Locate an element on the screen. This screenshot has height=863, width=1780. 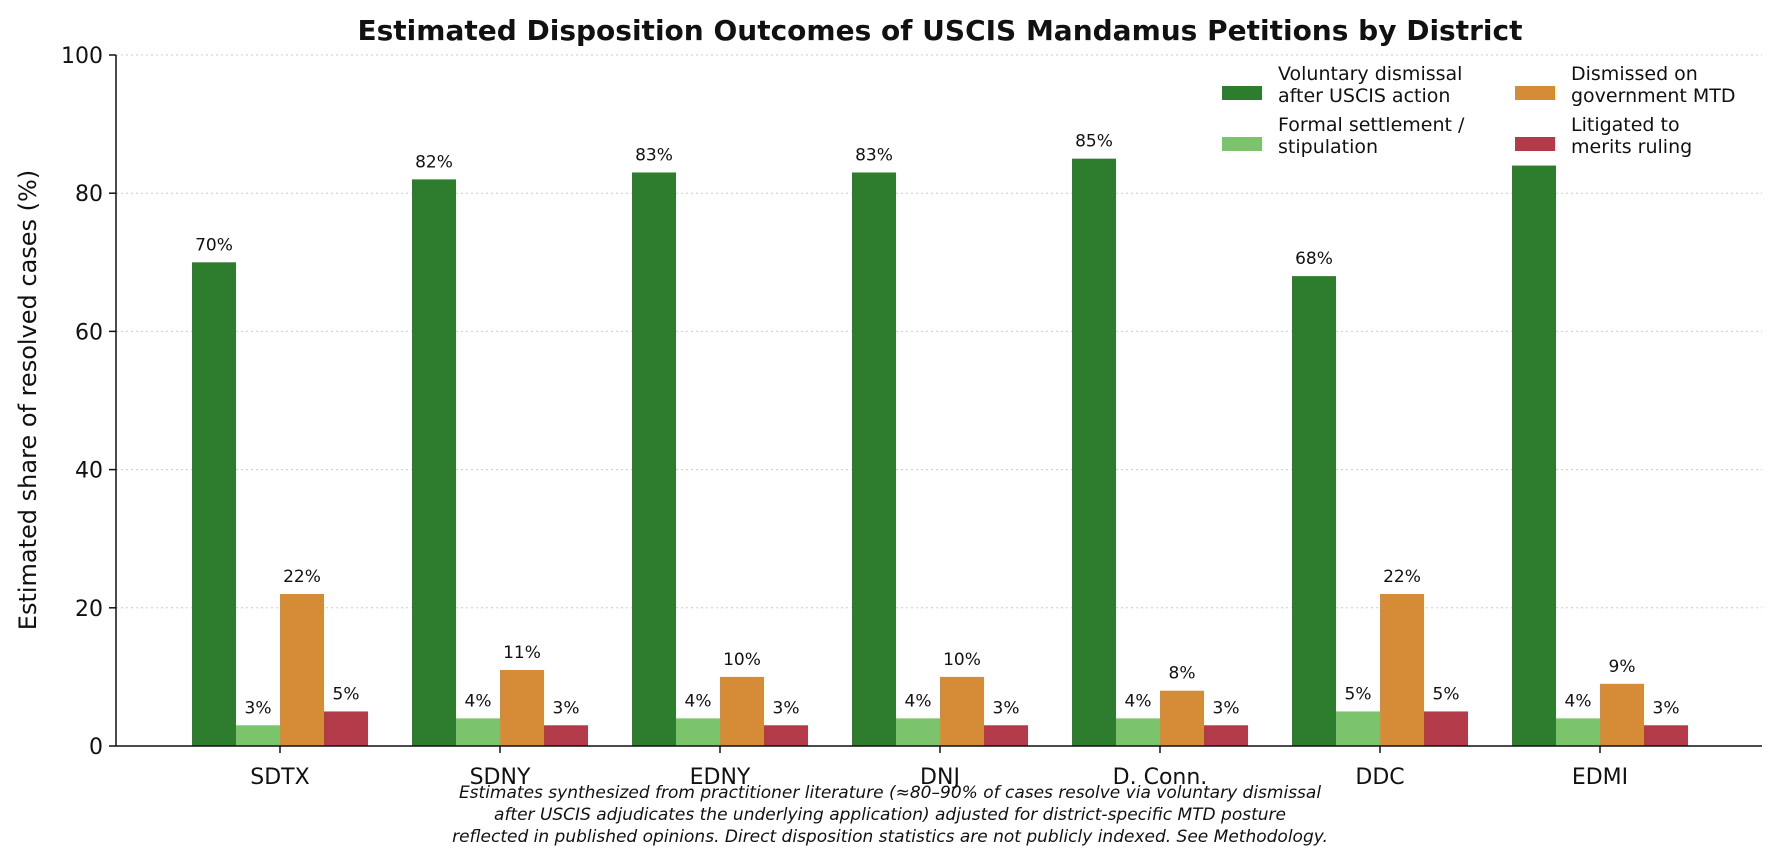
data-label: 9% is located at coordinates (1622, 667).